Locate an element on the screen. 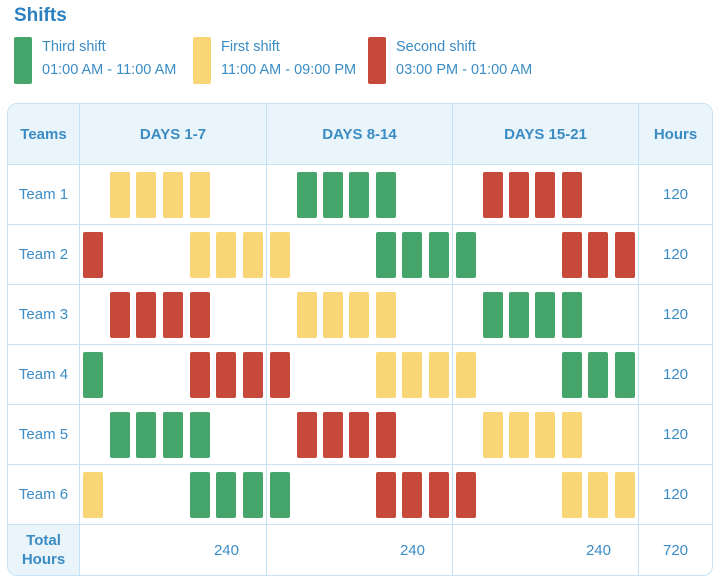  team-cell-team-1: Team 1 is located at coordinates (44, 195).